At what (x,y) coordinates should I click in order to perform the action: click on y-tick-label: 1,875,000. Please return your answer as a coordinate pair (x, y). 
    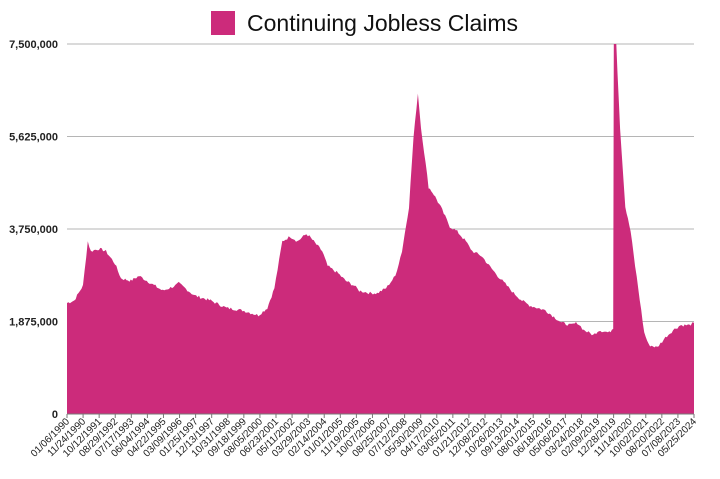
    Looking at the image, I should click on (33, 323).